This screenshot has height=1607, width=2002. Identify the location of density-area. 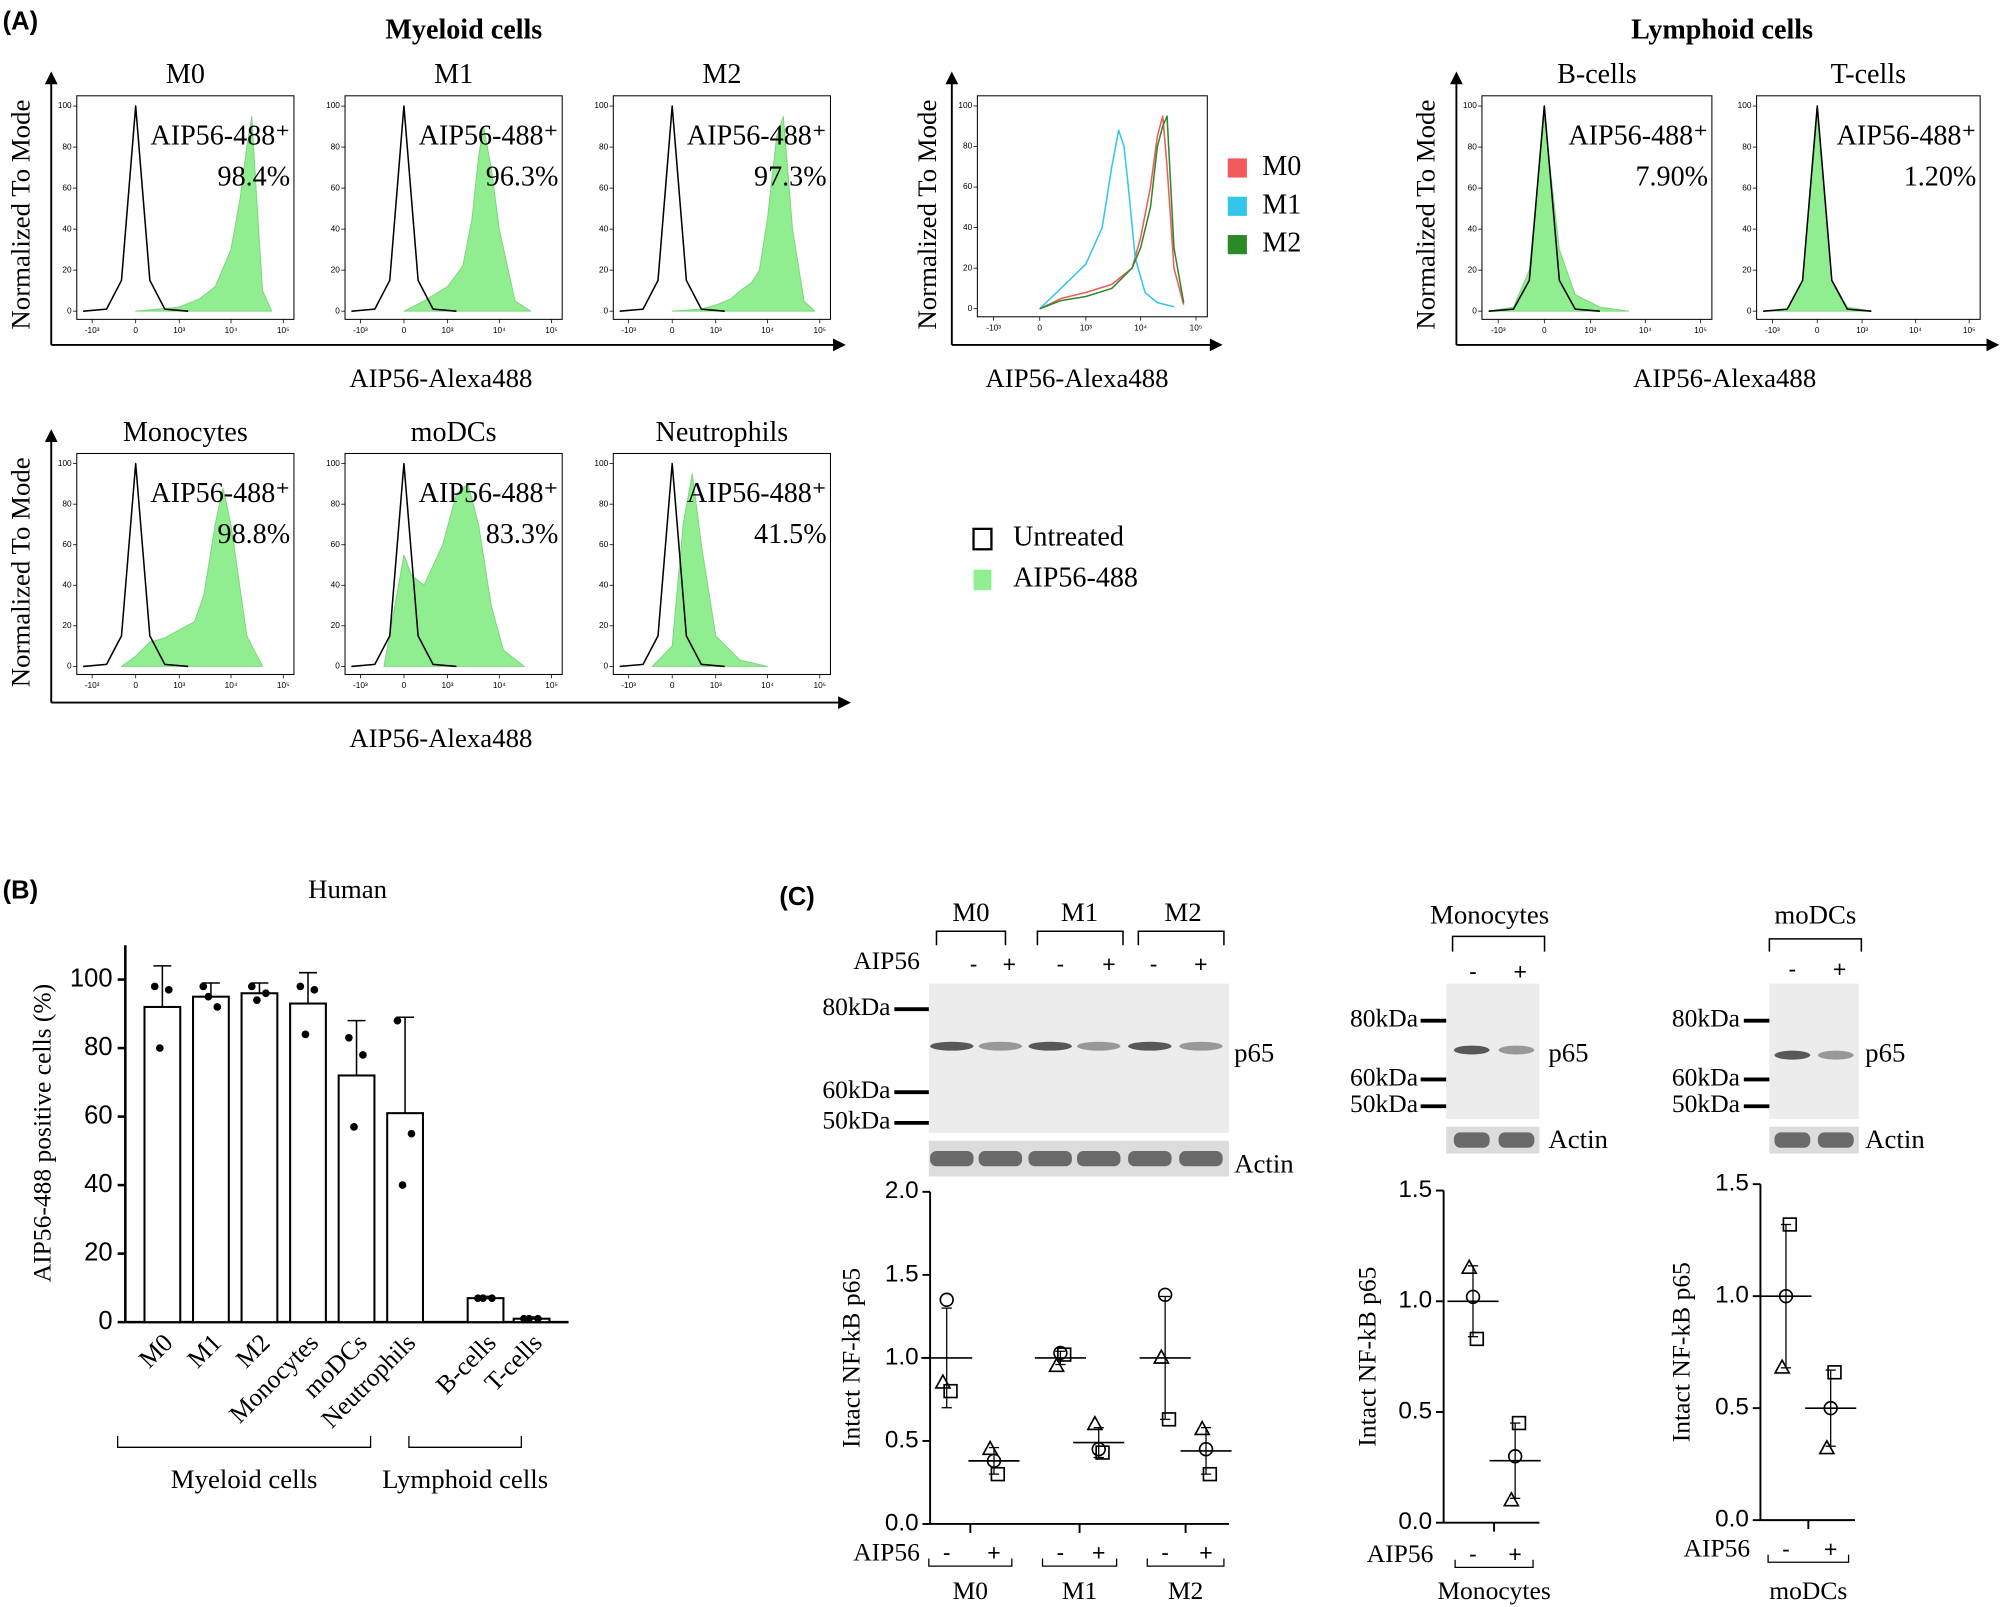
(454, 575).